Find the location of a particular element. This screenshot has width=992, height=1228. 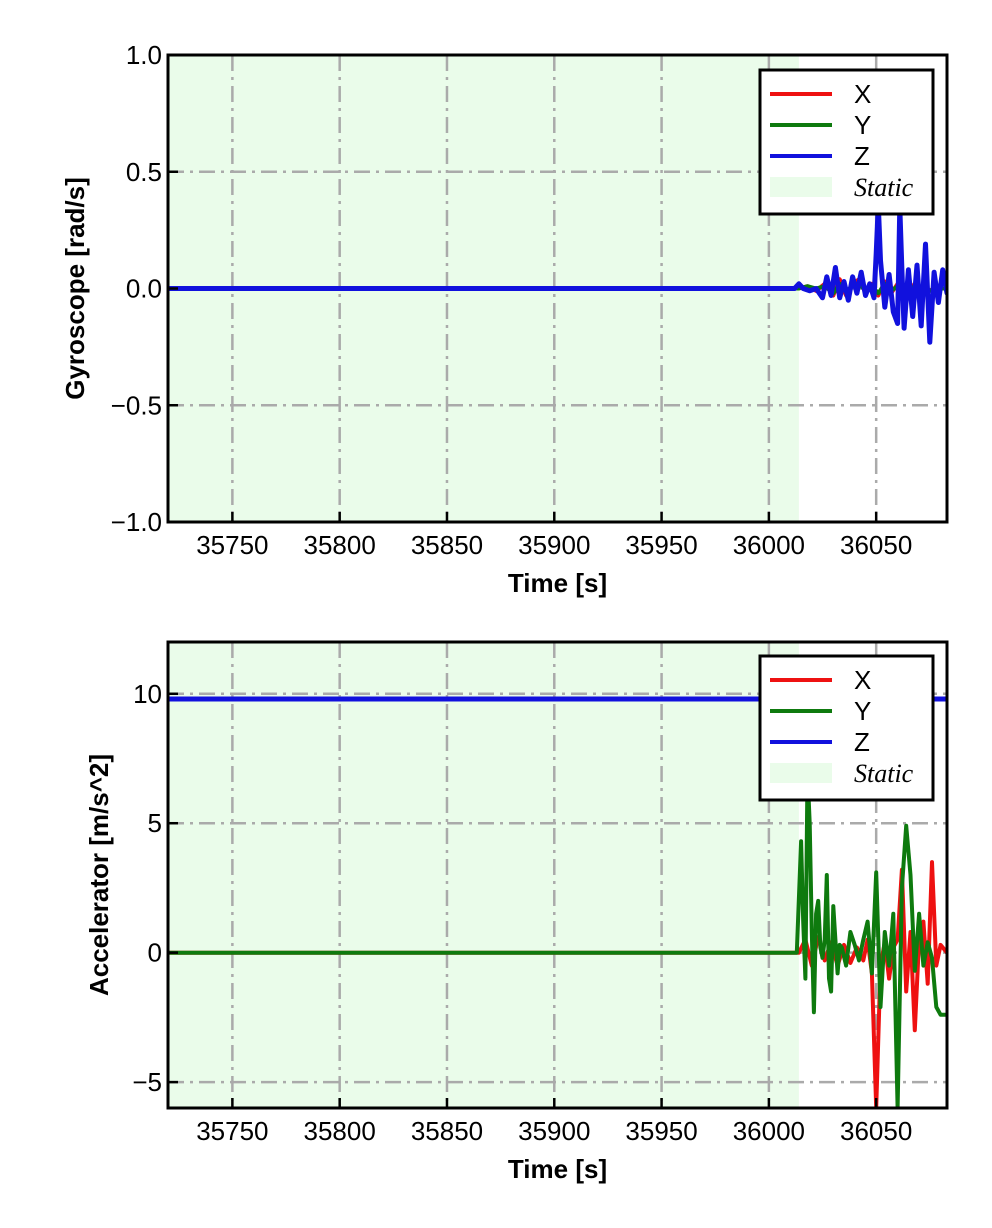

y-tick-label: 0.5 is located at coordinates (144, 172).